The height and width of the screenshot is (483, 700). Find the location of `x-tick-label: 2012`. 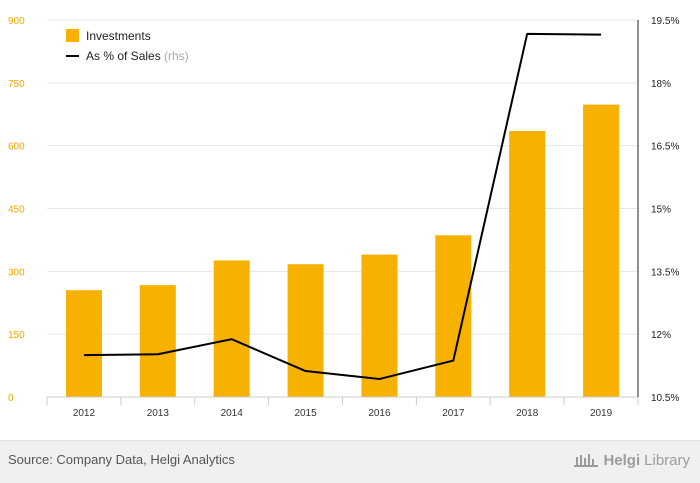

x-tick-label: 2012 is located at coordinates (84, 413).